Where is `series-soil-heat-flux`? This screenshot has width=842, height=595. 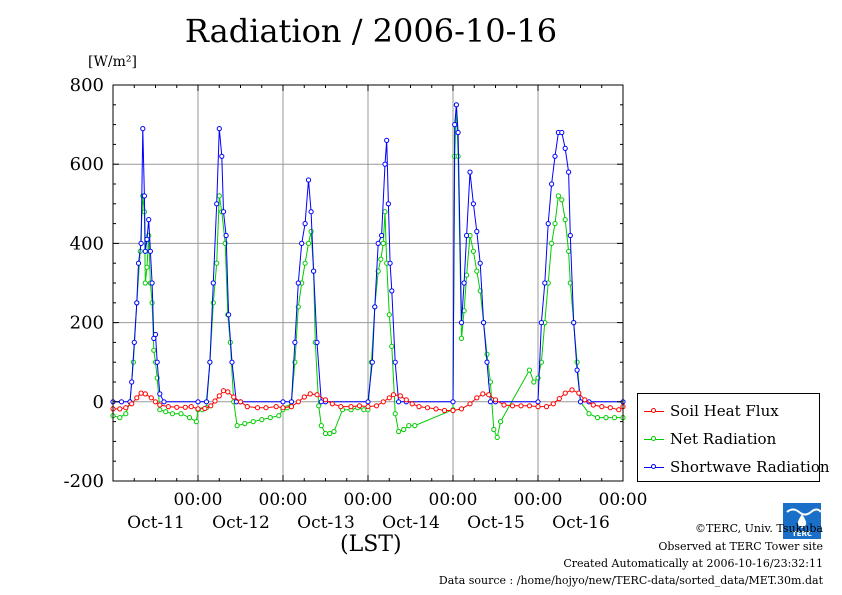 series-soil-heat-flux is located at coordinates (368, 400).